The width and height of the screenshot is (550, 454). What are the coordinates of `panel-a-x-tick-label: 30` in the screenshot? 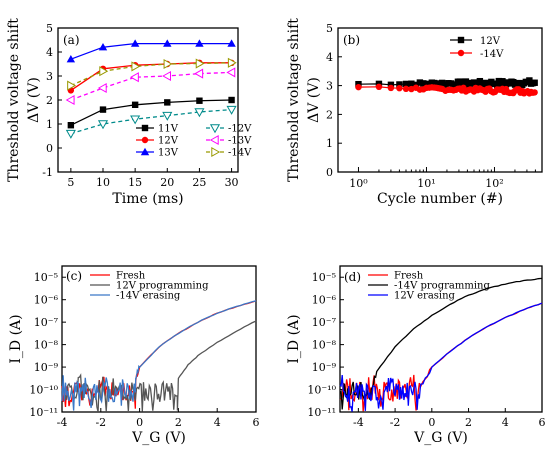 It's located at (232, 182).